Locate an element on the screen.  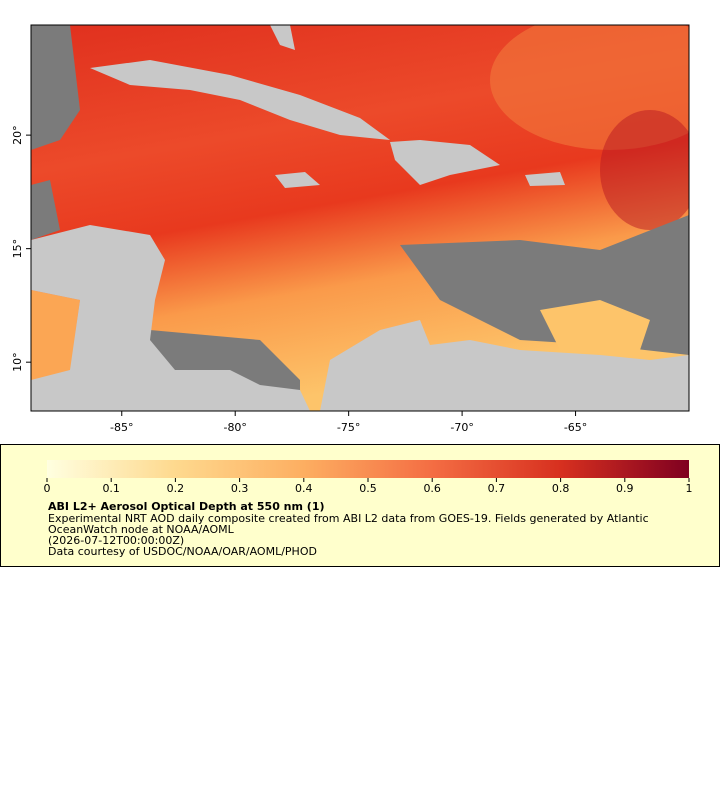
colorbar-tick-label: 0.4 is located at coordinates (304, 488).